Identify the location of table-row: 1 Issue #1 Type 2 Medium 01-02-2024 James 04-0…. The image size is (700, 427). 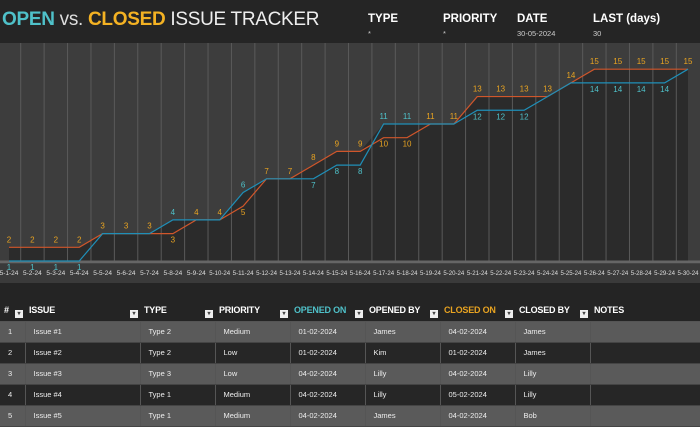
(350, 332).